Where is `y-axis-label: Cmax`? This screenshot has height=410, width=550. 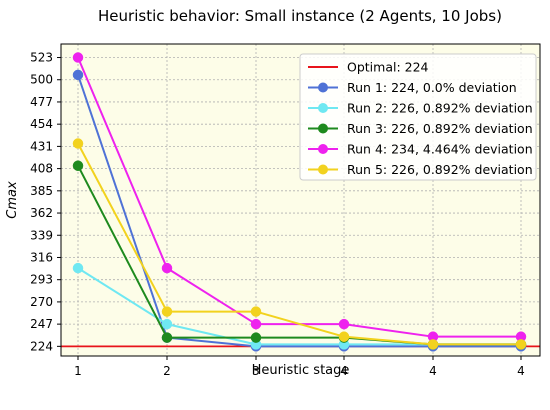
y-axis-label: Cmax is located at coordinates (12, 200).